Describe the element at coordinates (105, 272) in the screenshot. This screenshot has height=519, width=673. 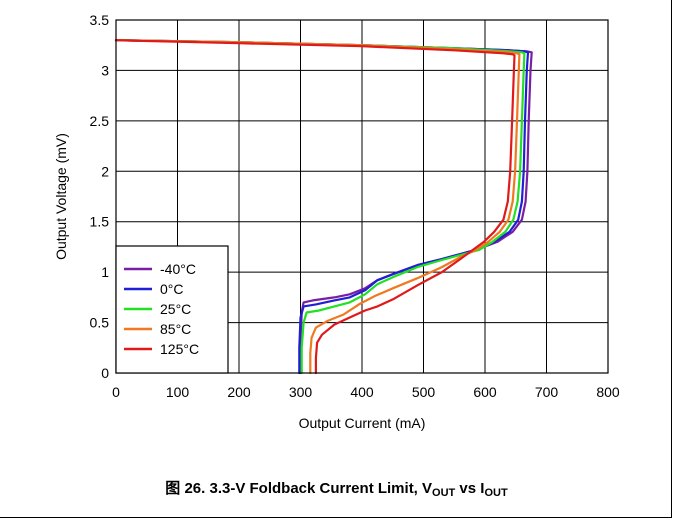
I see `y-tick-label-2: 1` at that location.